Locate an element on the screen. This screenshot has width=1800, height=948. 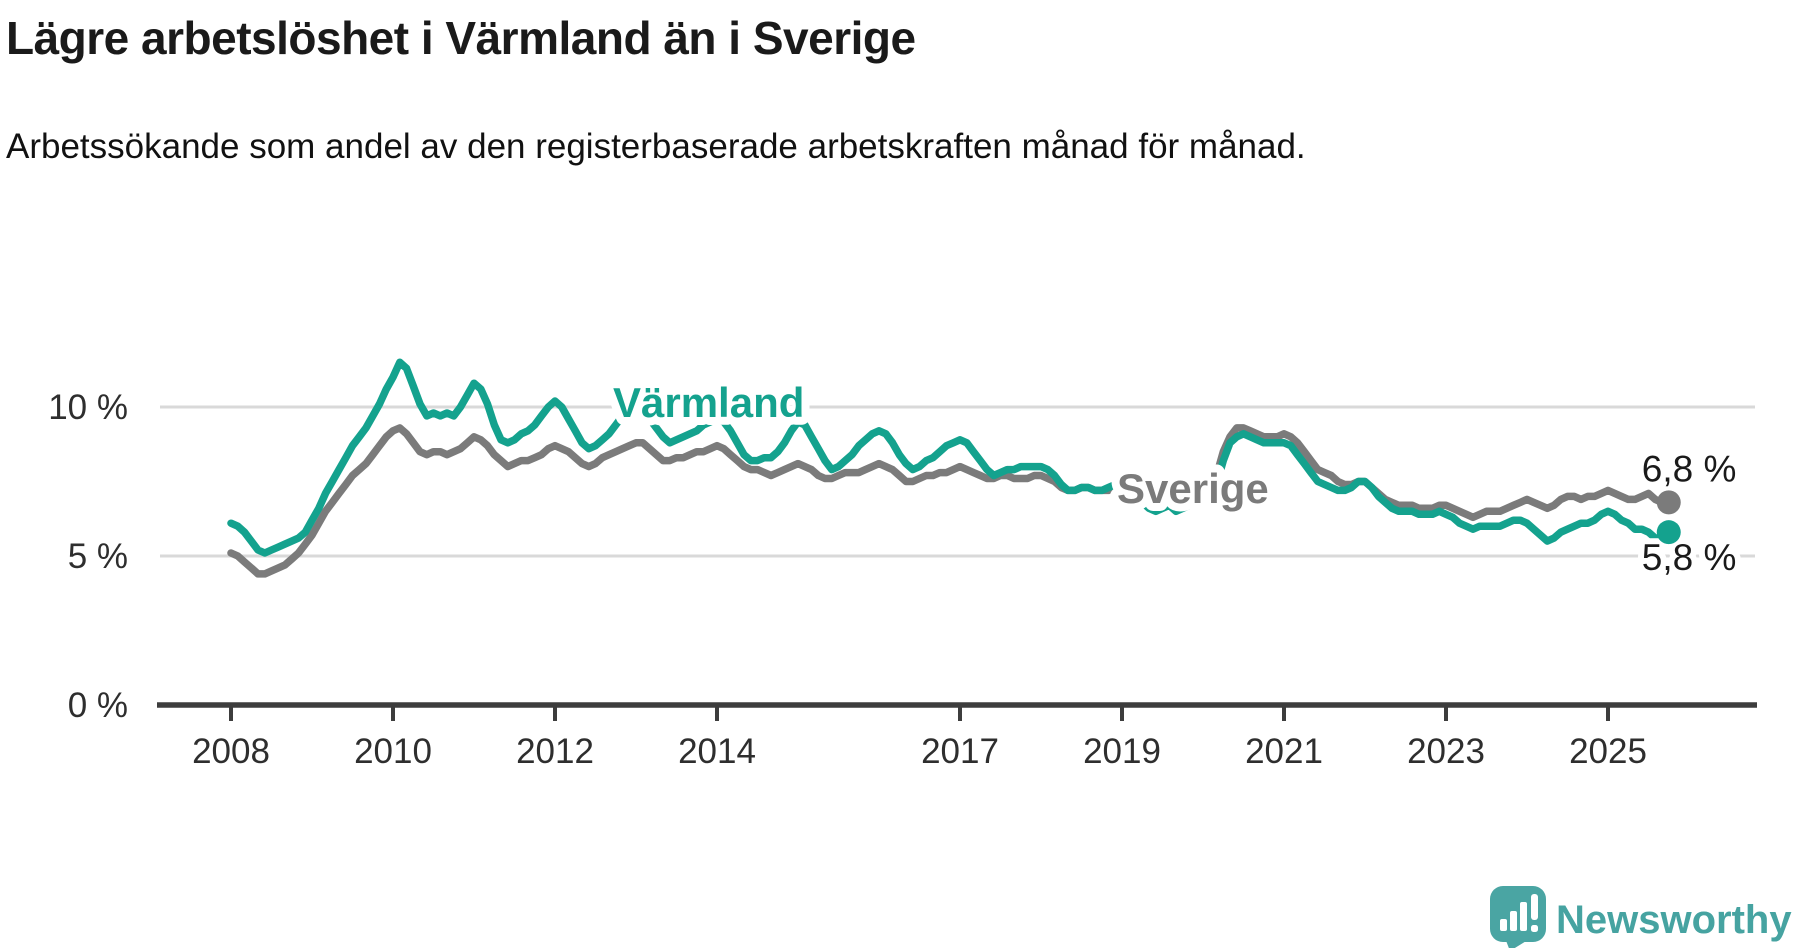
varmland-end-dot is located at coordinates (1668, 532).